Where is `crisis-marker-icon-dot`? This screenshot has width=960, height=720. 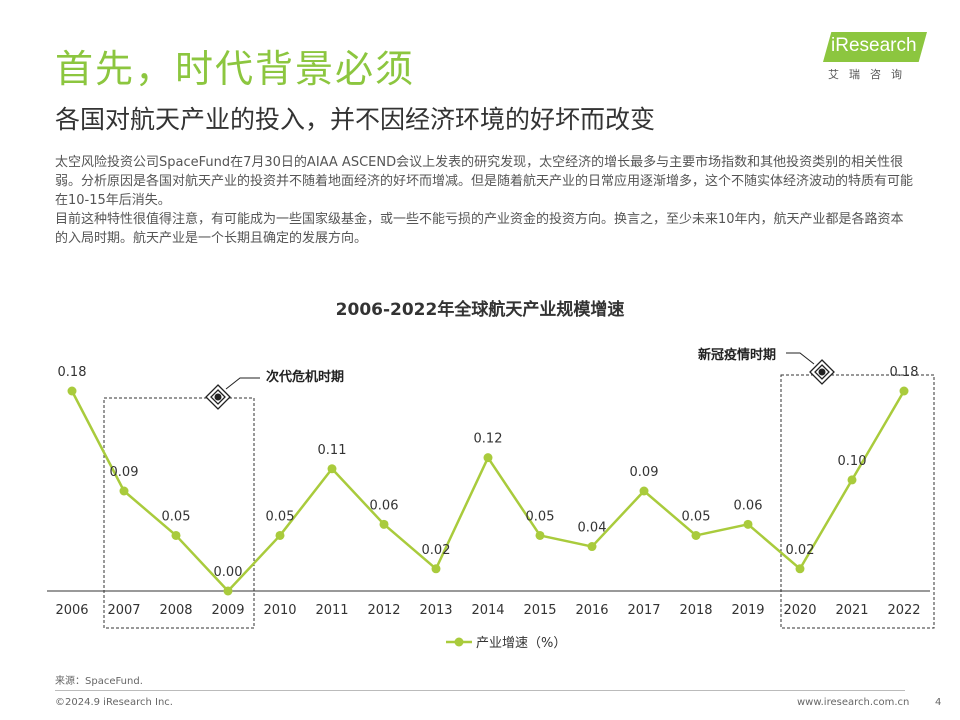 crisis-marker-icon-dot is located at coordinates (218, 397).